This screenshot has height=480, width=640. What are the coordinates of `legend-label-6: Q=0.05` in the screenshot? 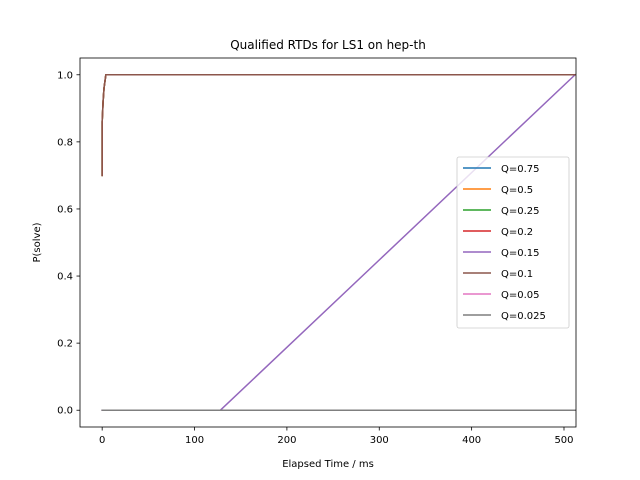 It's located at (520, 295).